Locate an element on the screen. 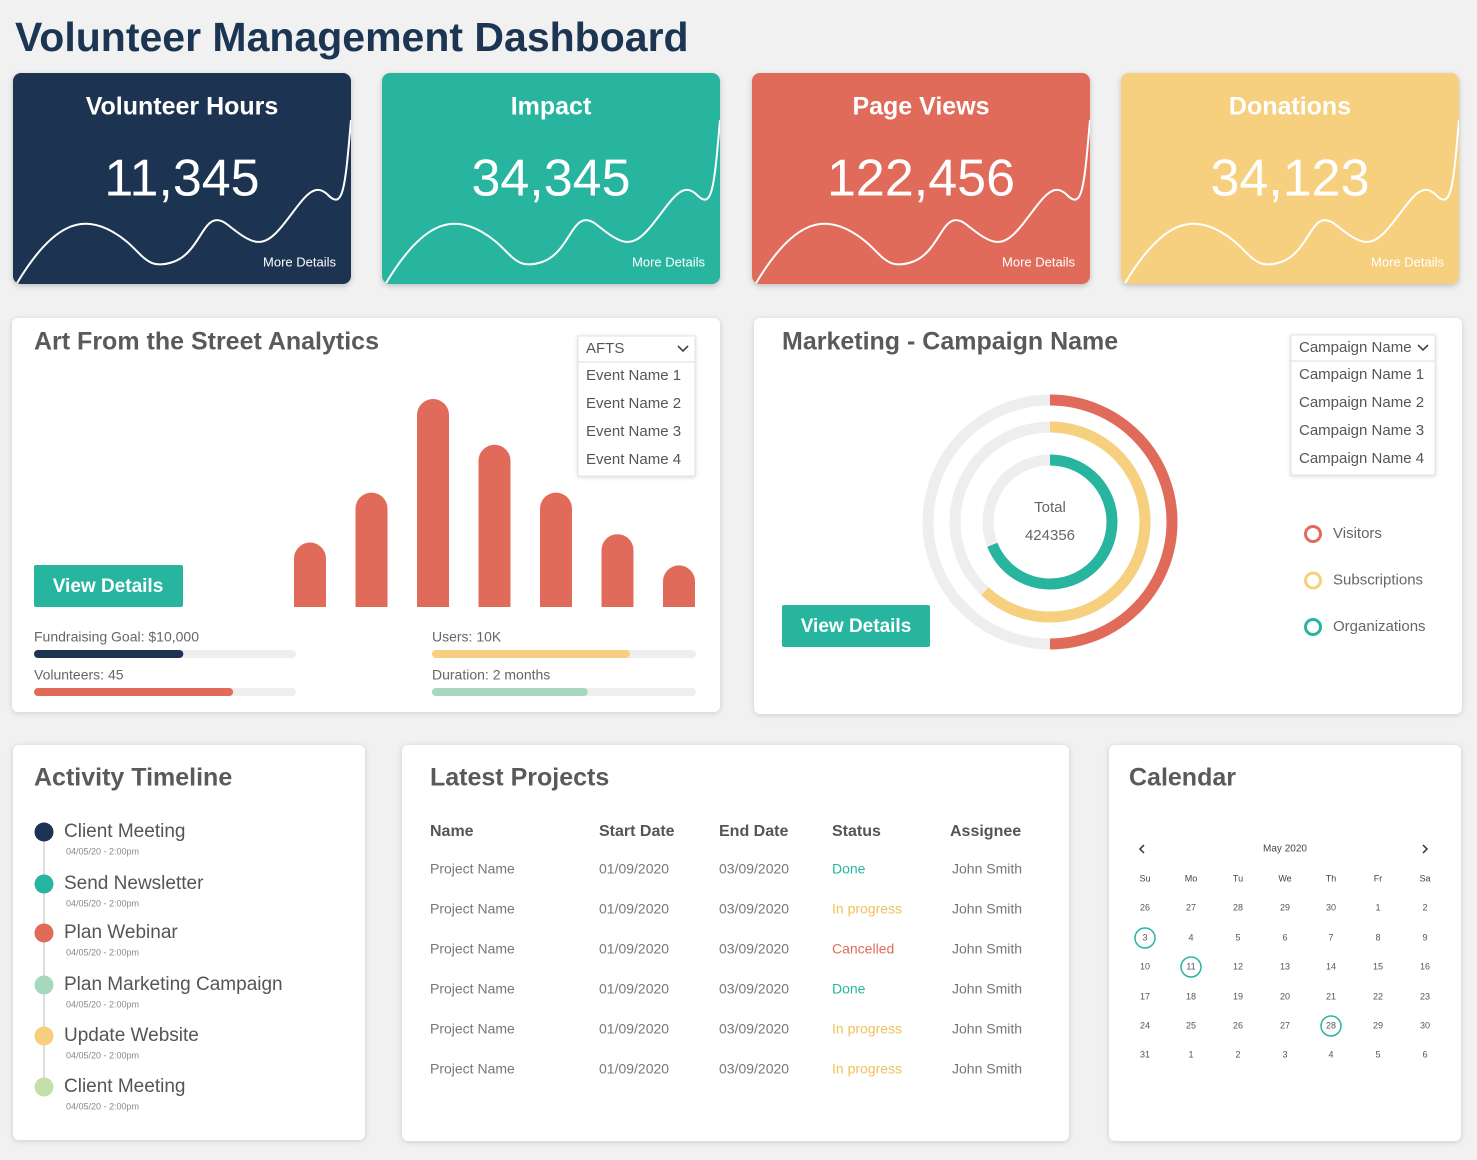  dropdown-option: Campaign Name 2 is located at coordinates (1361, 402).